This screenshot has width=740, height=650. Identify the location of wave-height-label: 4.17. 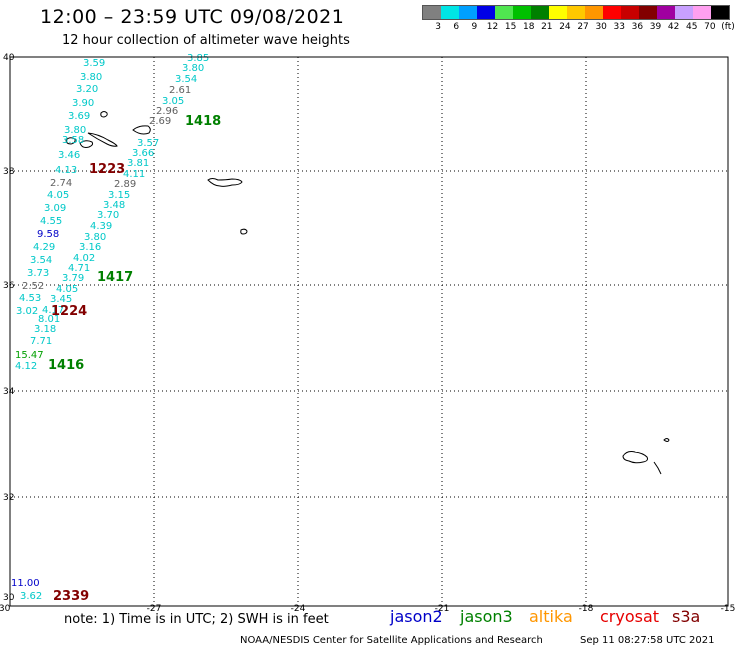
(53, 310).